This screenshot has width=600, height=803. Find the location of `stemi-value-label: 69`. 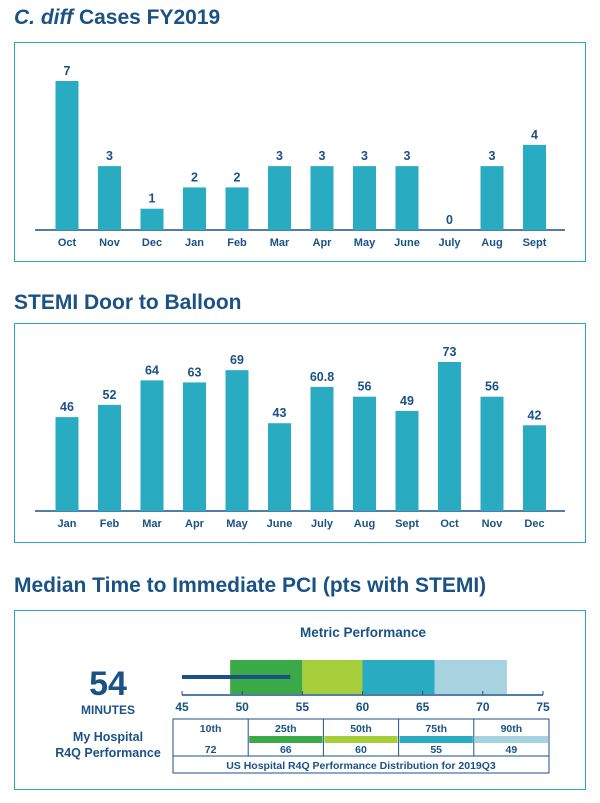

stemi-value-label: 69 is located at coordinates (237, 360).